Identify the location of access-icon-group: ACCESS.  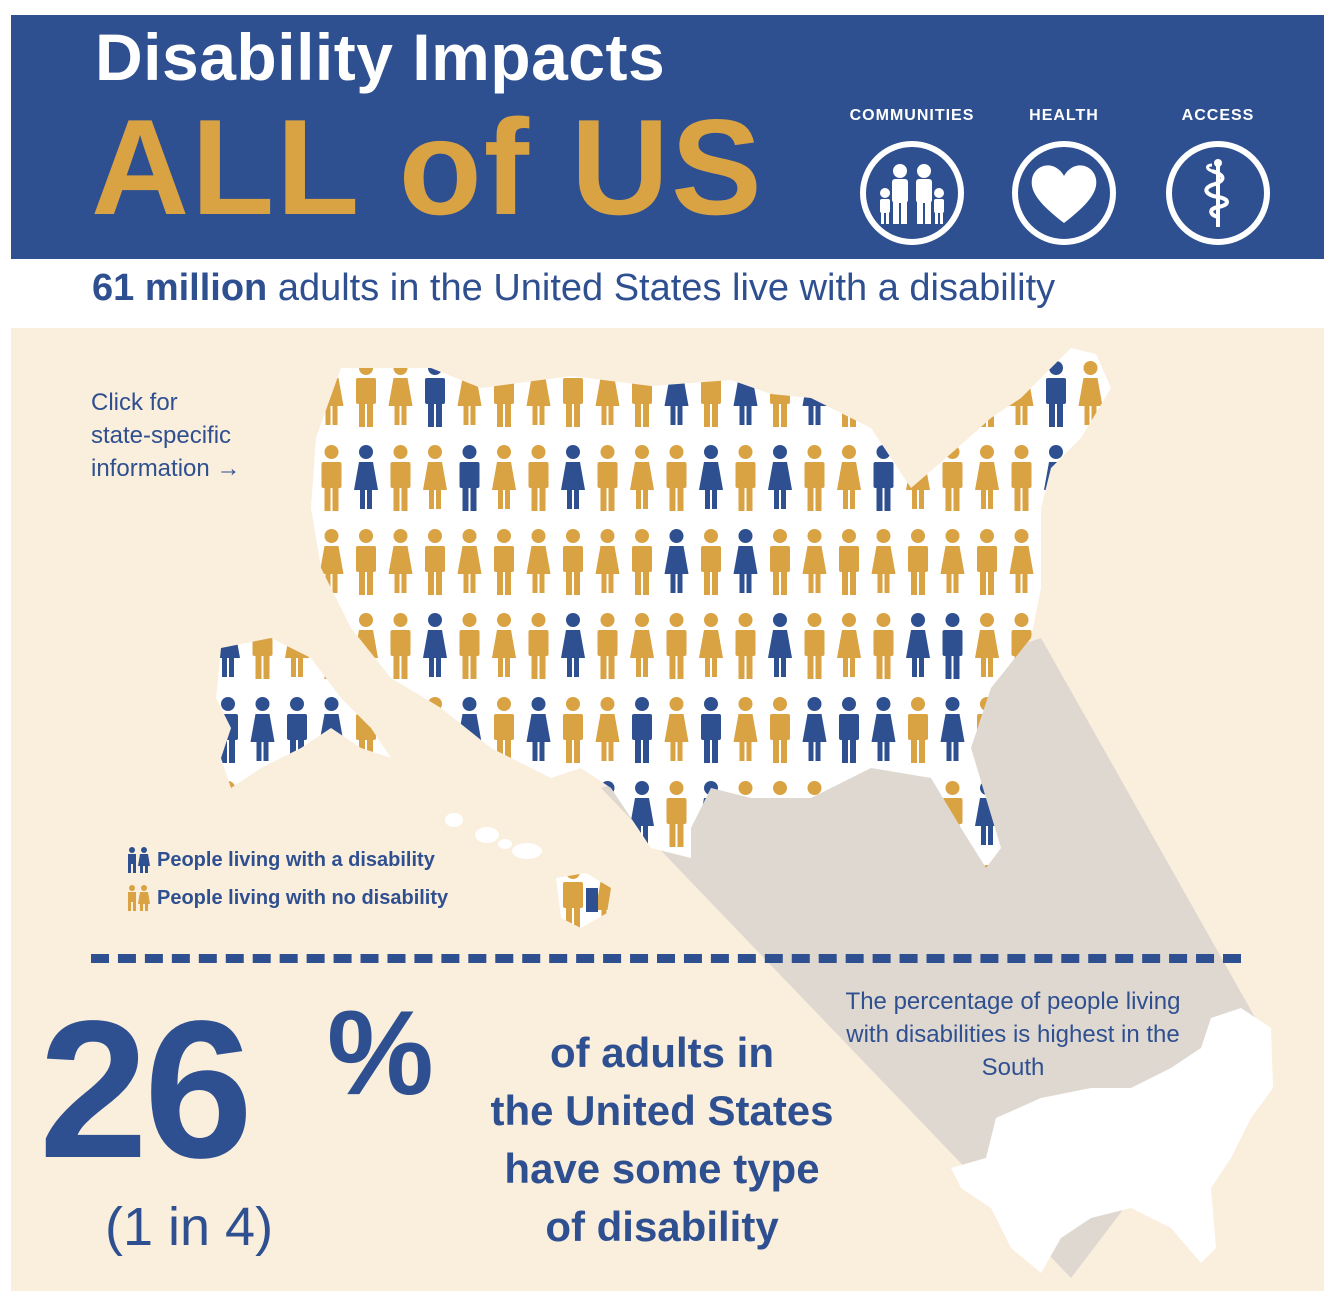
(1218, 176).